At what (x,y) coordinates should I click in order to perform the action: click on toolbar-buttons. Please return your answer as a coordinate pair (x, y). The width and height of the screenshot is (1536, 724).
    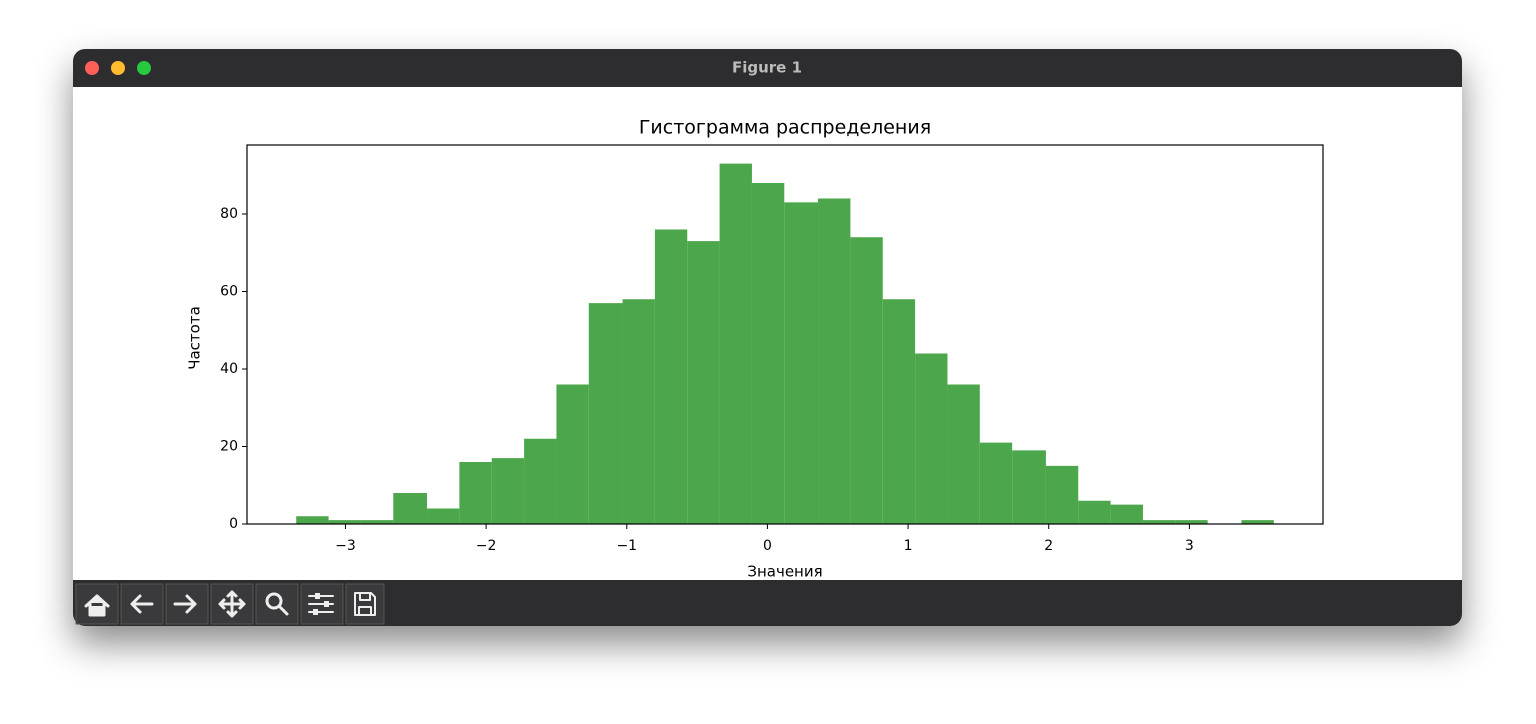
    Looking at the image, I should click on (230, 604).